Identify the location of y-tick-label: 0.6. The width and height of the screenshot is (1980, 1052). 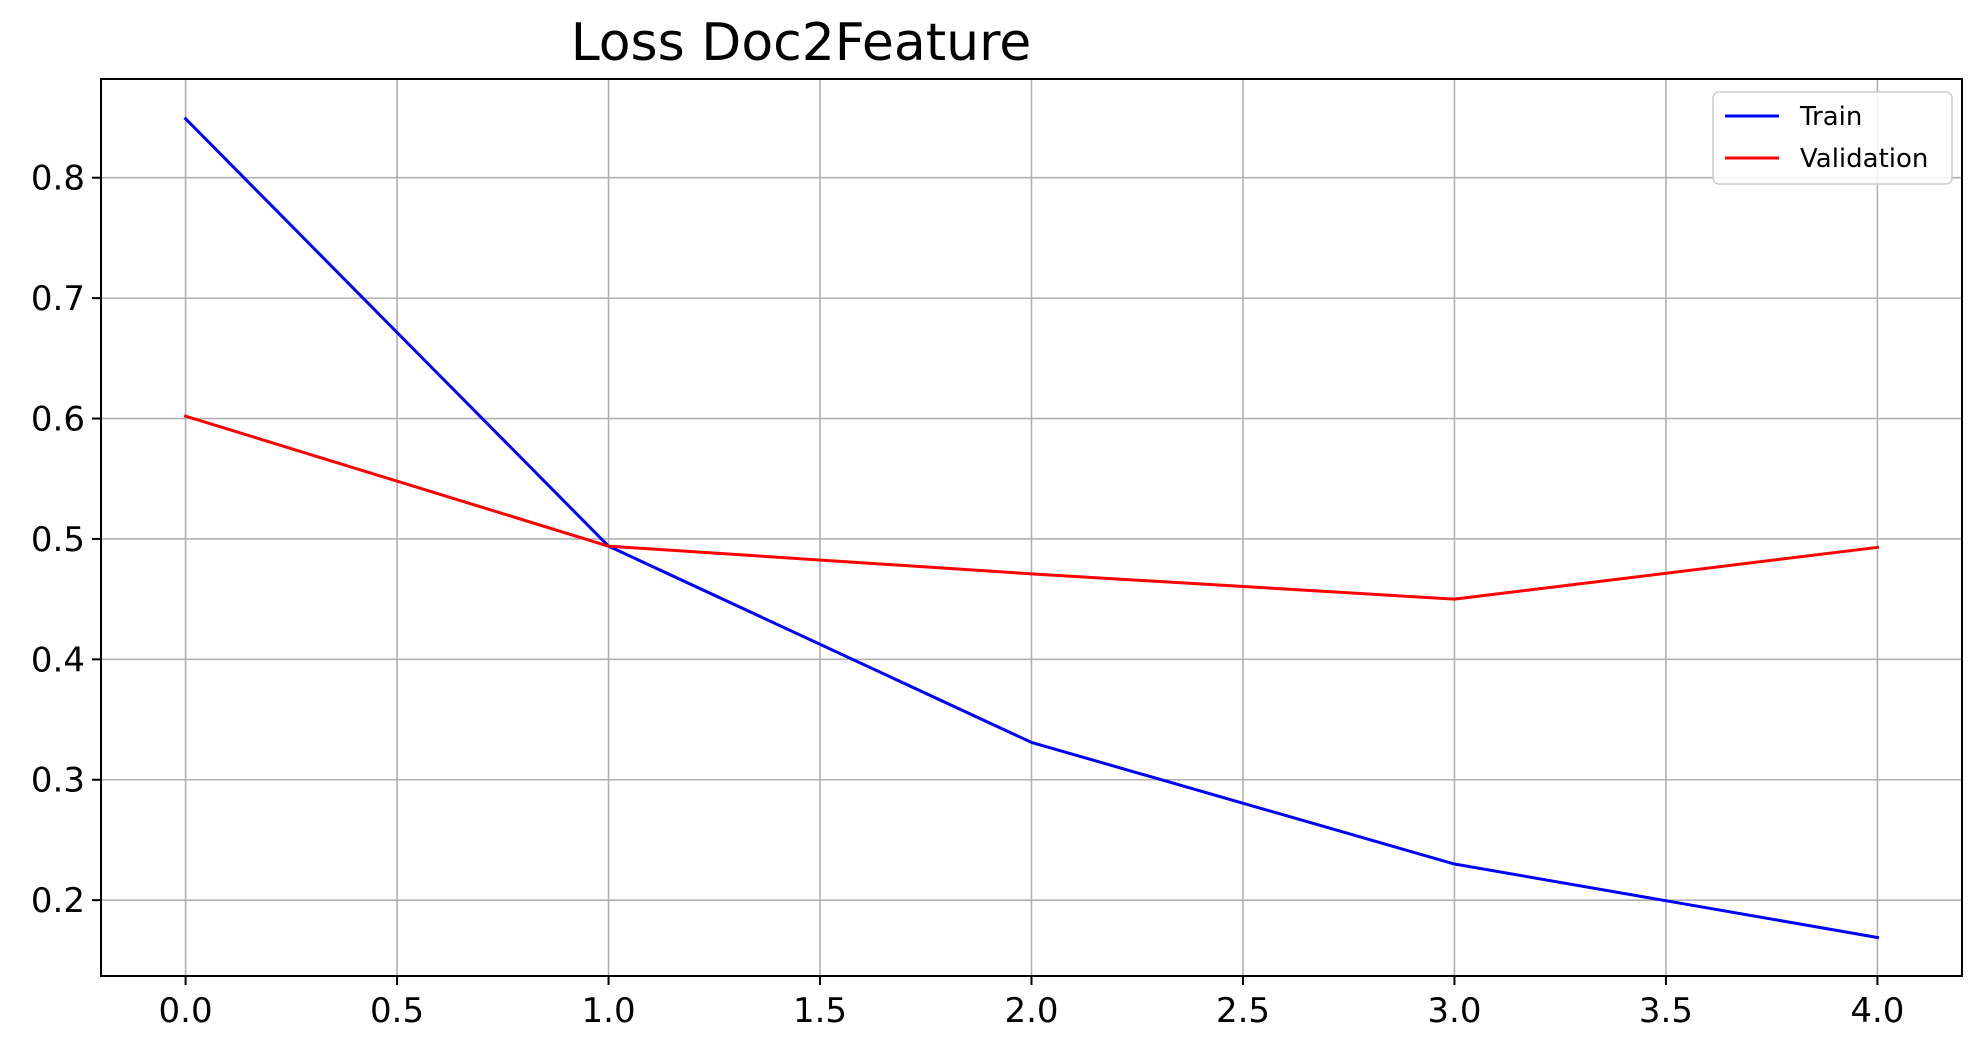
(58, 420).